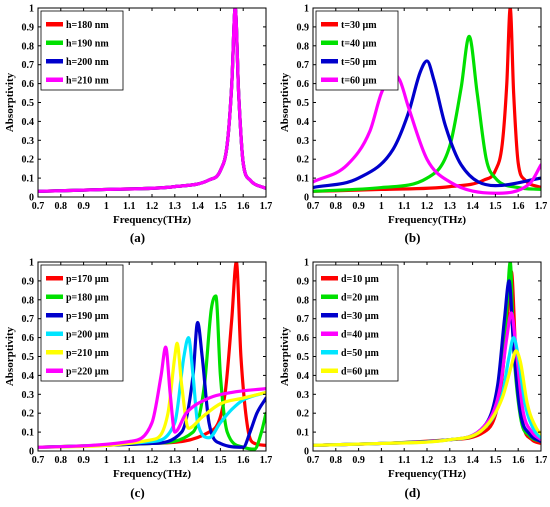  I want to click on legend-label: t=50 µm, so click(359, 62).